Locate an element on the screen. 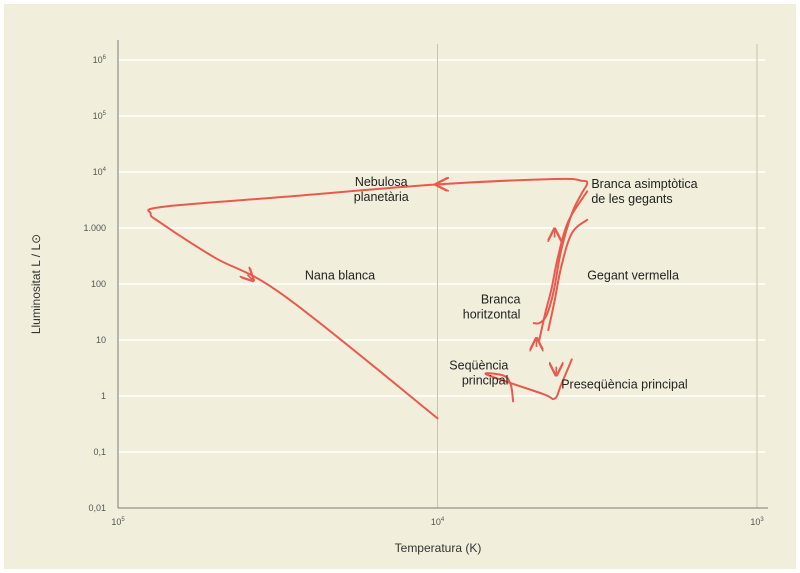 This screenshot has height=573, width=800. direction-arrow is located at coordinates (249, 277).